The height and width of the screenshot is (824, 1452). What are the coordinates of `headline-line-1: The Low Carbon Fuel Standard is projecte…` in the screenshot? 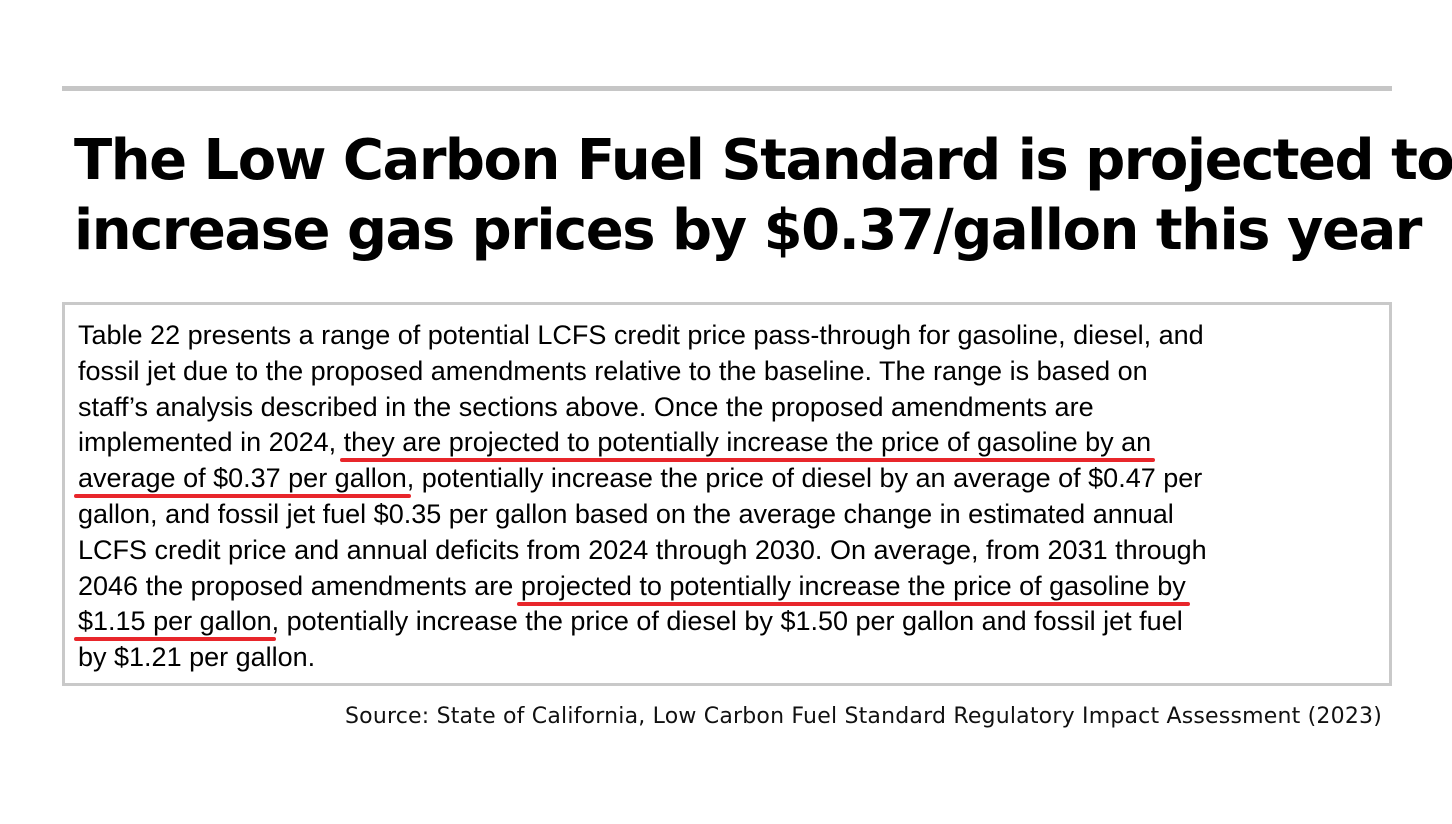 It's located at (763, 160).